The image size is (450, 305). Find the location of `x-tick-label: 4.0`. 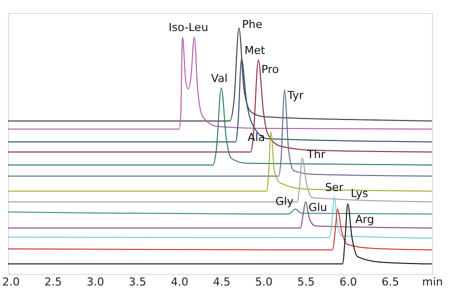

x-tick-label: 4.0 is located at coordinates (179, 282).